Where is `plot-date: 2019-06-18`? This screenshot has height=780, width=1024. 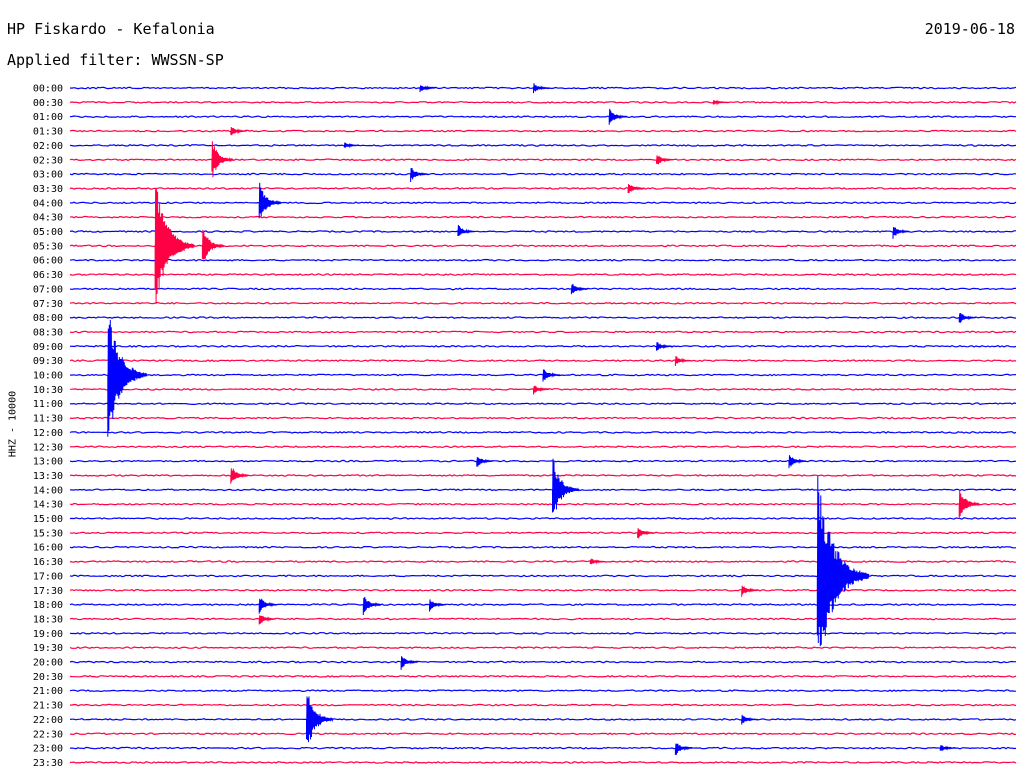 plot-date: 2019-06-18 is located at coordinates (969, 29).